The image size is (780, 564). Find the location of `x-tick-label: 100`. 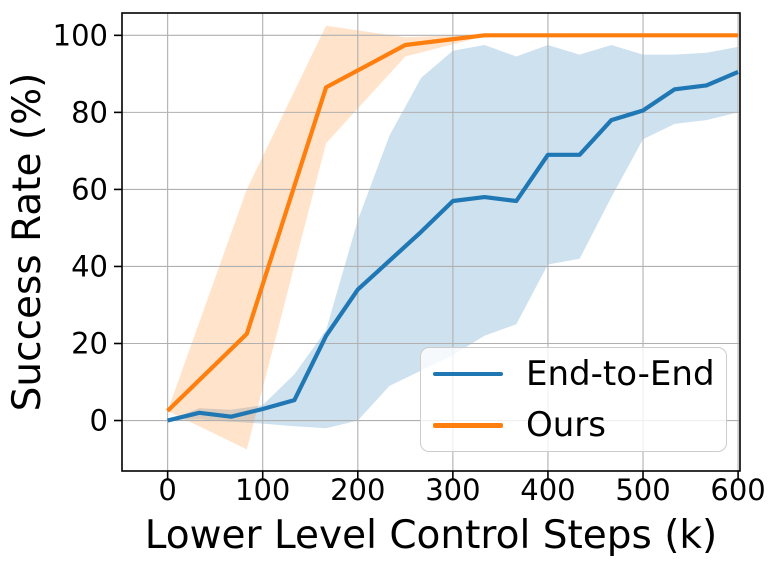

x-tick-label: 100 is located at coordinates (262, 490).